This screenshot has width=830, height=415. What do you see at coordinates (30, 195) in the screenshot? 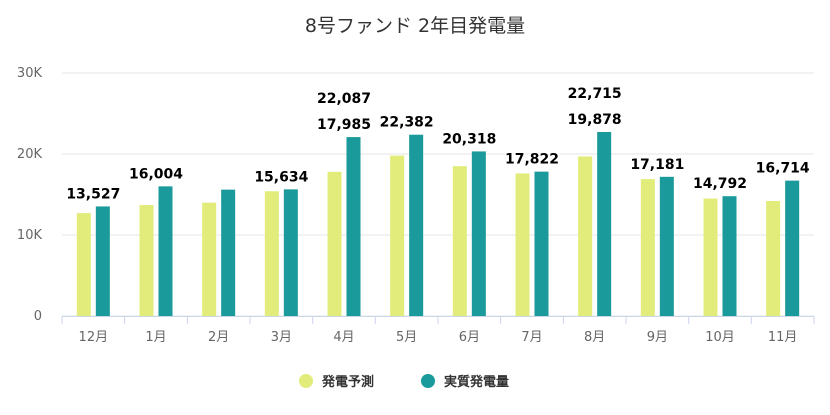
I see `y-axis-ticks: 0 10K 20K 30K` at bounding box center [30, 195].